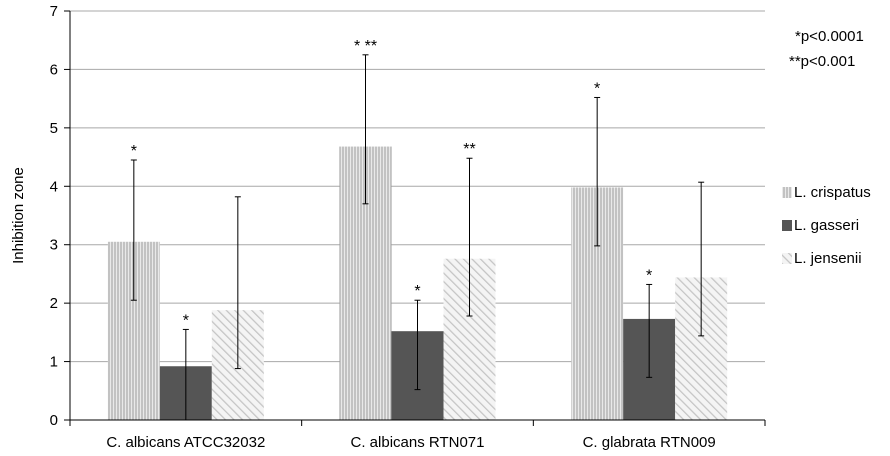  Describe the element at coordinates (826, 49) in the screenshot. I see `significance-notes: *p<0.0001 **p<0.001` at that location.